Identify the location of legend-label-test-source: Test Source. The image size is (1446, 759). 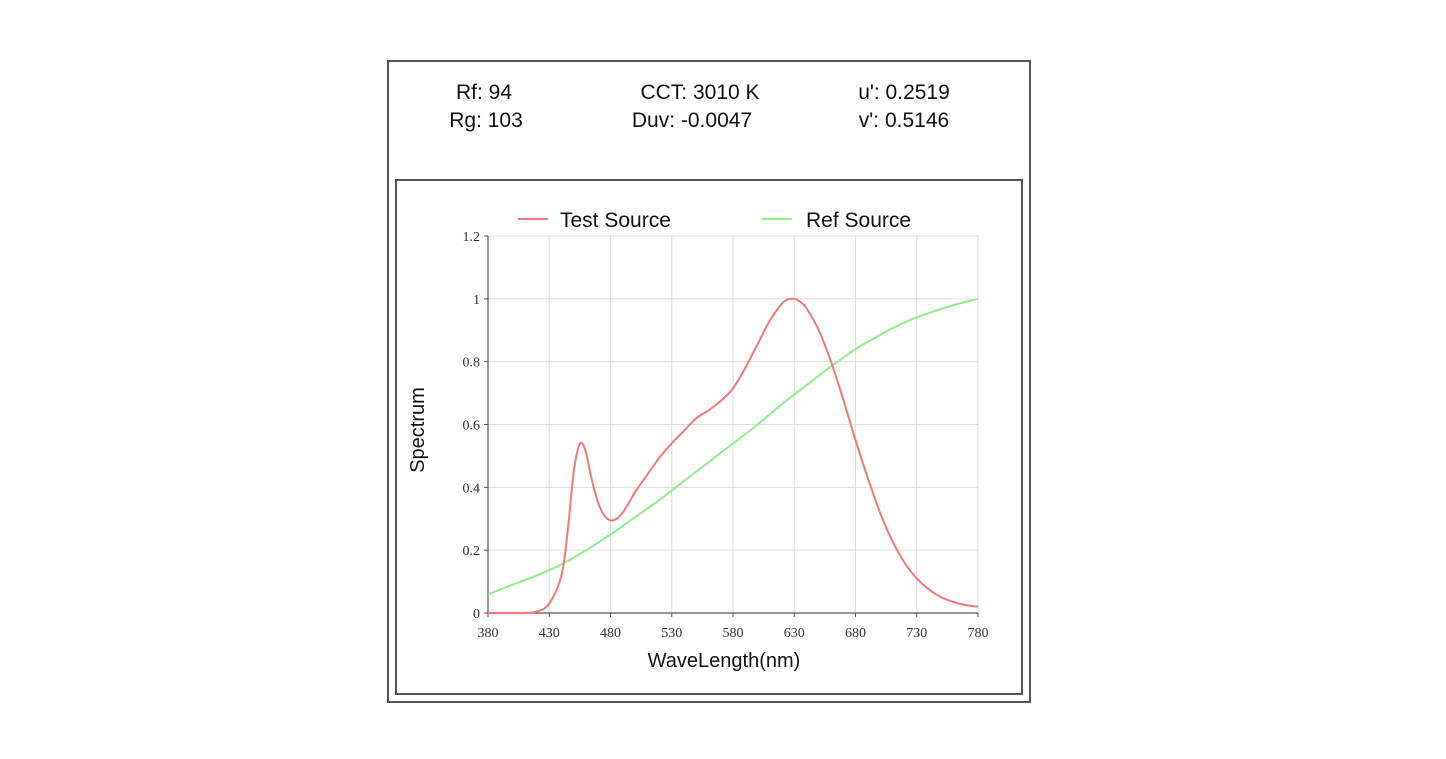
(615, 220).